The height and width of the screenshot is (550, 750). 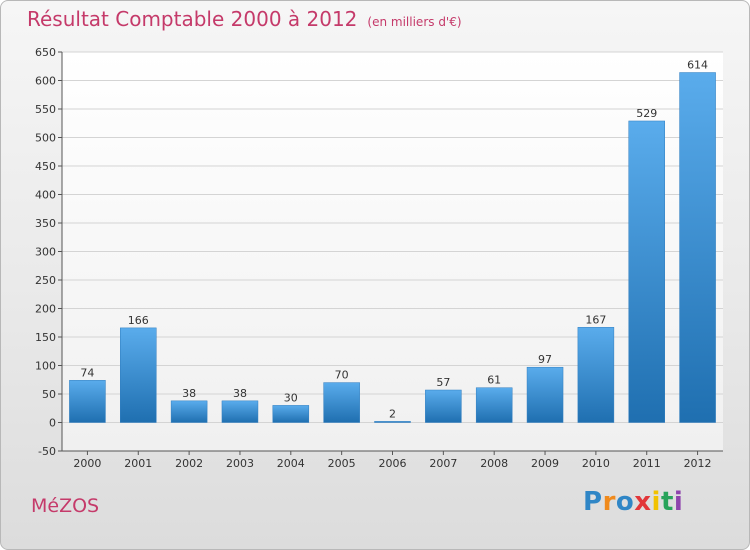 What do you see at coordinates (647, 463) in the screenshot?
I see `x-tick-label: 2011` at bounding box center [647, 463].